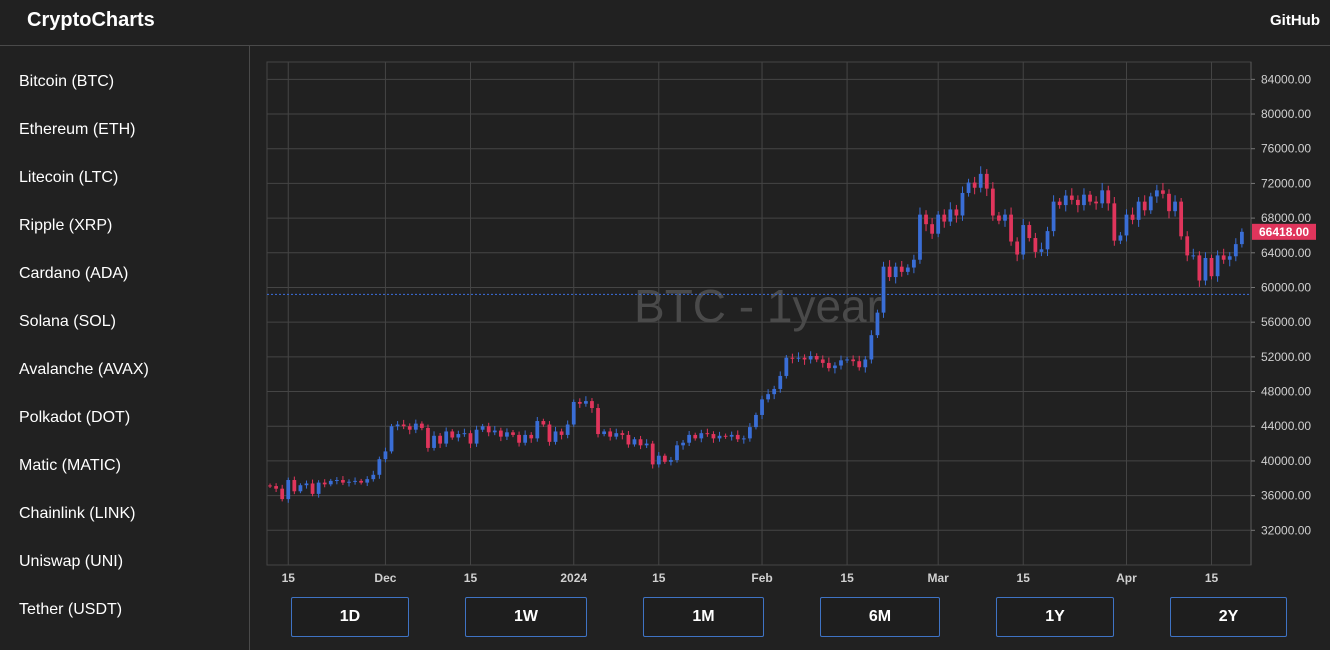  I want to click on chart-watermark: BTC - 1year, so click(758, 306).